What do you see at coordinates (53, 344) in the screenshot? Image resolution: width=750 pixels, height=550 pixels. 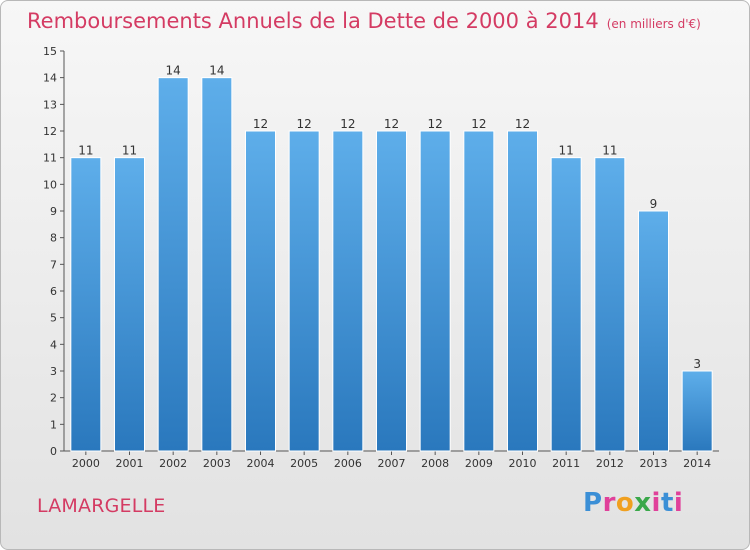 I see `y-tick-label: 4` at bounding box center [53, 344].